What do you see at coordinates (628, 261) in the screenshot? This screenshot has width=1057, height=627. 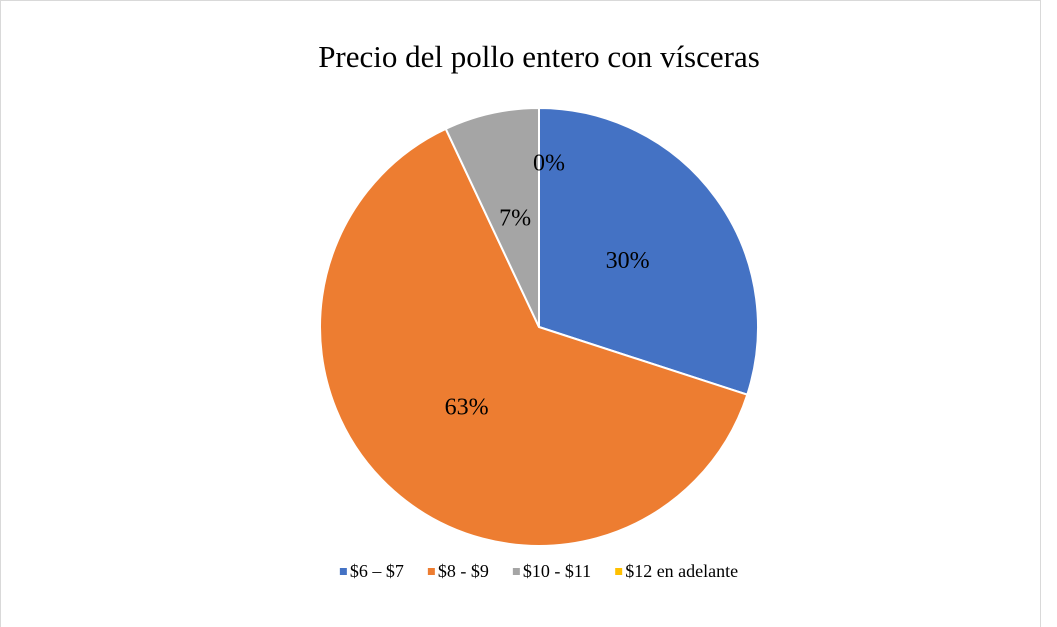 I see `data-label: 30%` at bounding box center [628, 261].